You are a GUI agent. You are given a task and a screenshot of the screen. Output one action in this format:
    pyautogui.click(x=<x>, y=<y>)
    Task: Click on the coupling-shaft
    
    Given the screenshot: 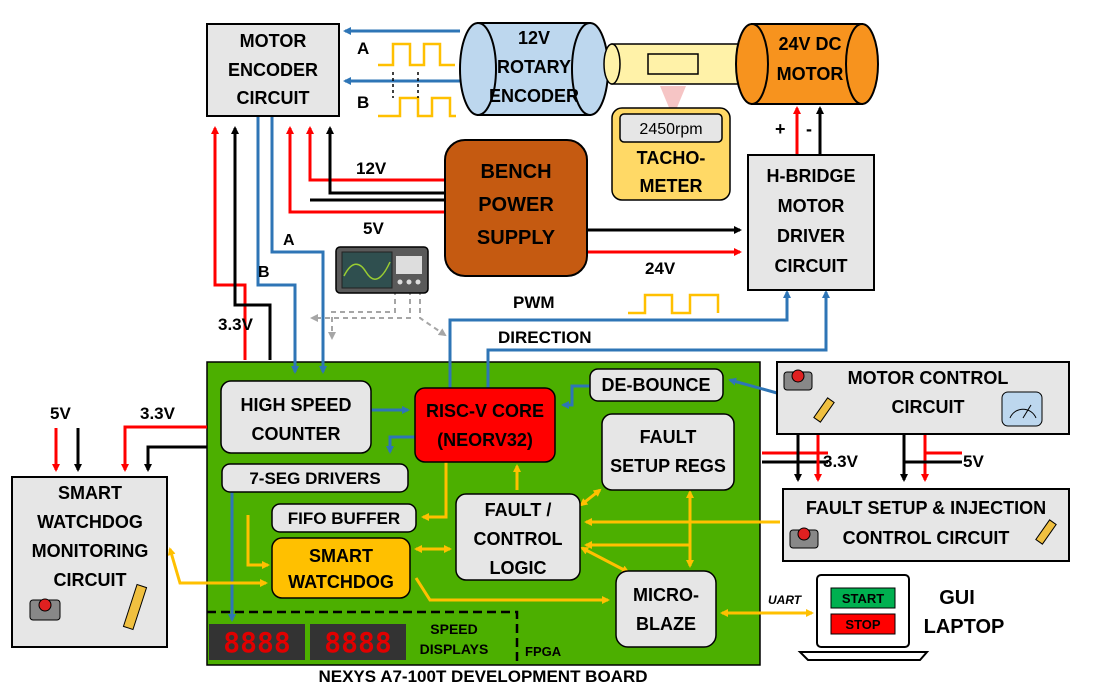 What is the action you would take?
    pyautogui.click(x=674, y=76)
    